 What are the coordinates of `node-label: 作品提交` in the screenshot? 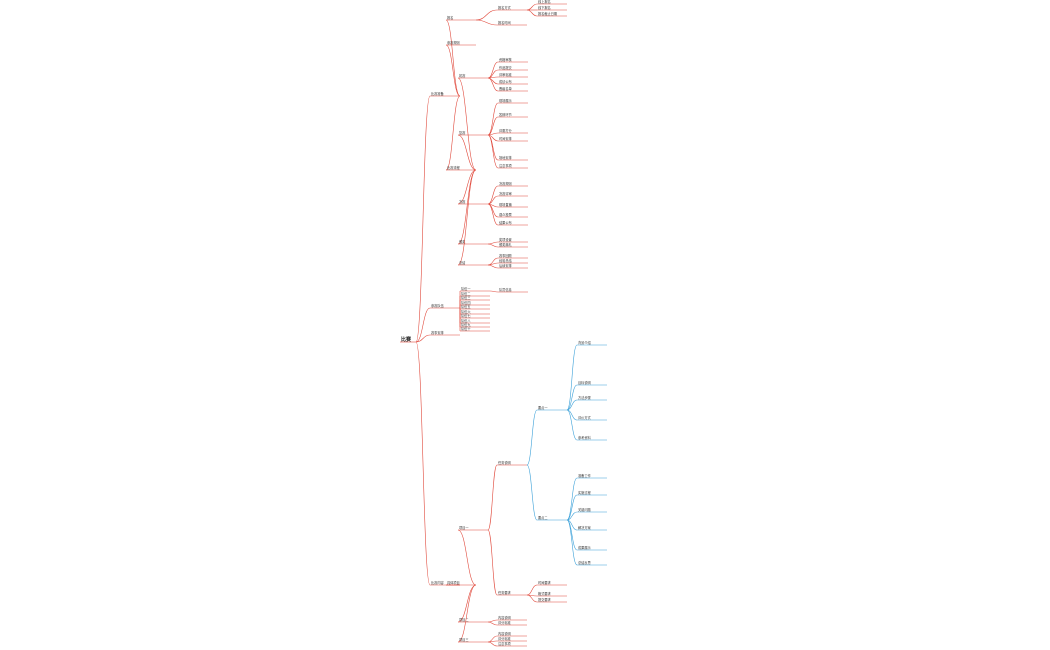 It's located at (506, 67).